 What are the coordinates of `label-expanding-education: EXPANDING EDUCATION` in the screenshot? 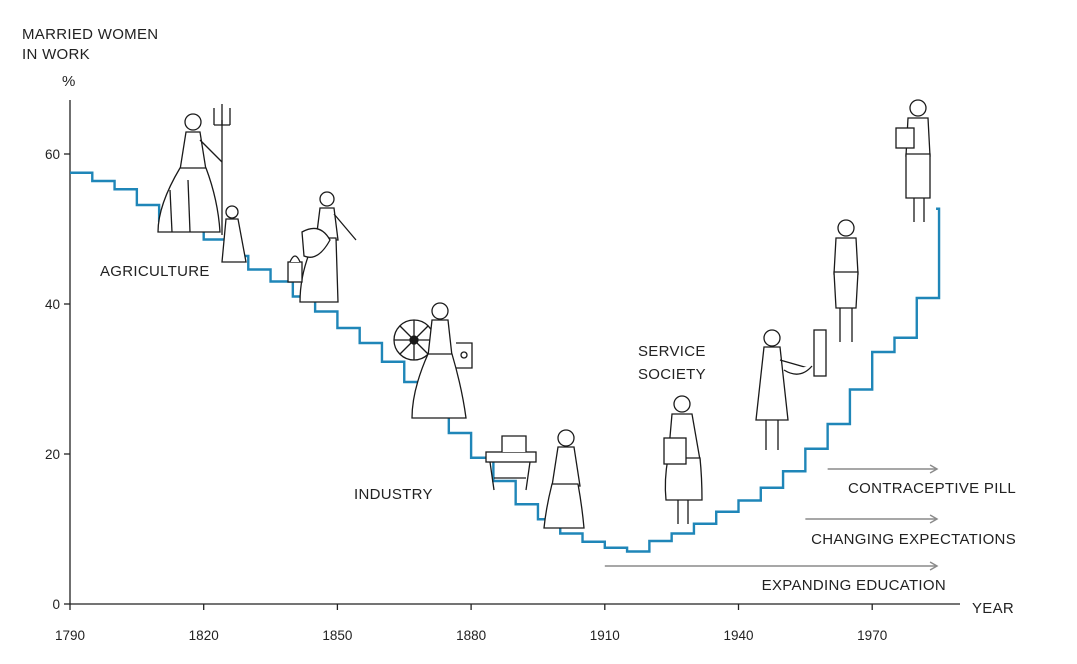 It's located at (854, 585).